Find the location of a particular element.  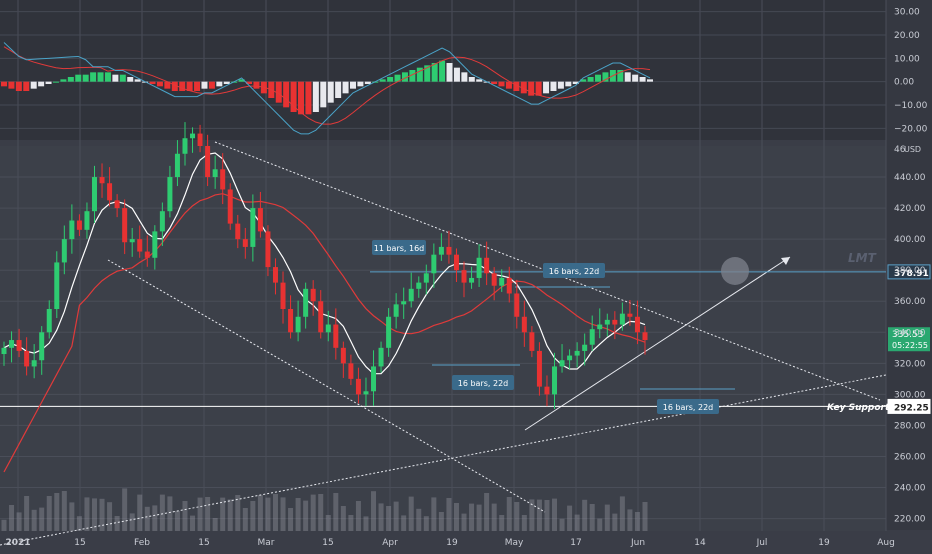

indicator-tick-label: 30.00 is located at coordinates (907, 13).